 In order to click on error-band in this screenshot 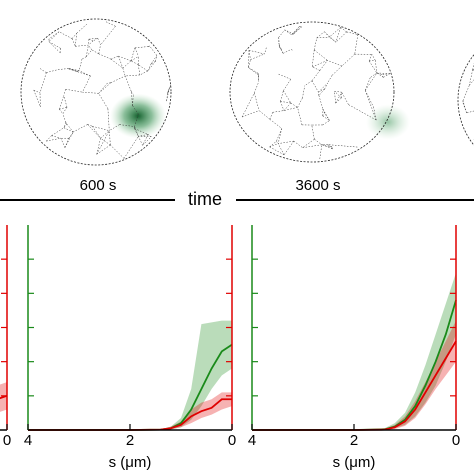, I will do `click(130, 375)`.